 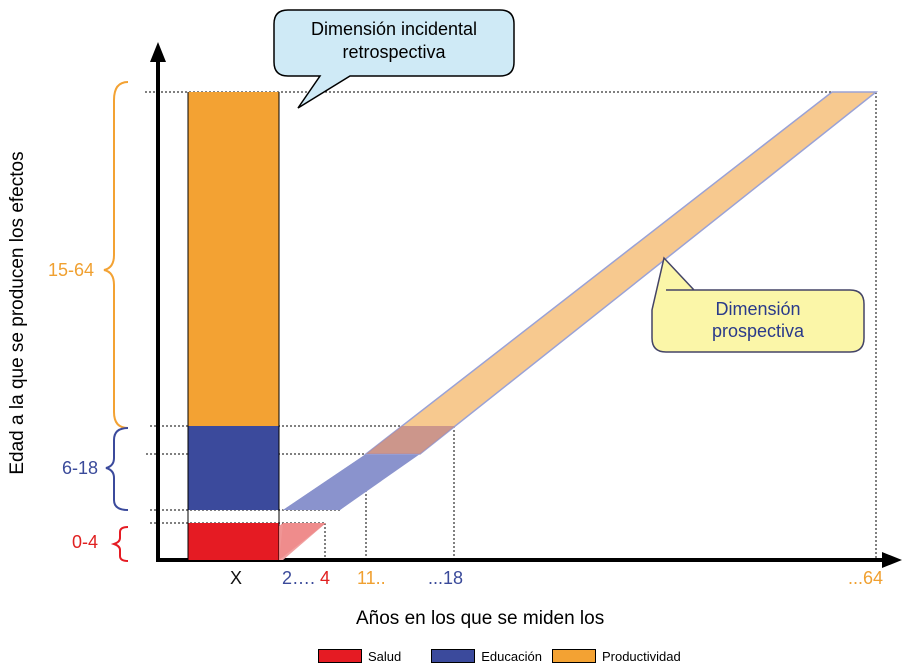 What do you see at coordinates (573, 656) in the screenshot?
I see `legend-swatch-productividad` at bounding box center [573, 656].